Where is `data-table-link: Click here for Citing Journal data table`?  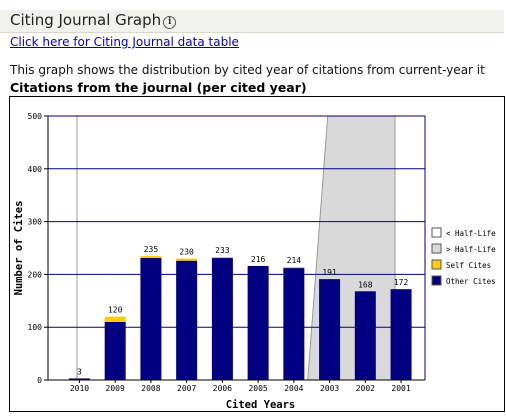
data-table-link: Click here for Citing Journal data table is located at coordinates (124, 42).